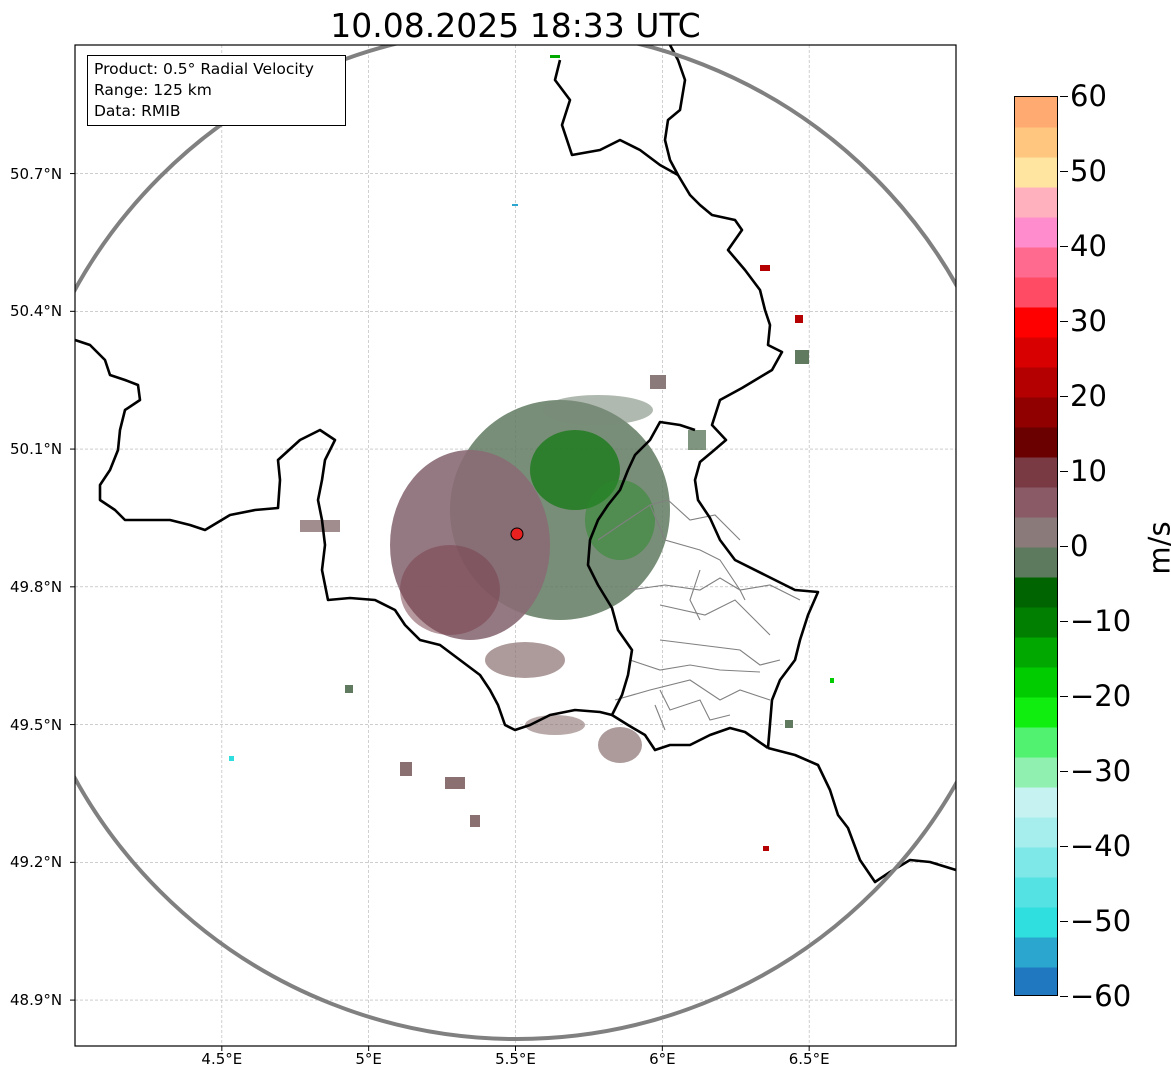  I want to click on colorbar-tick-label: 20, so click(1088, 396).